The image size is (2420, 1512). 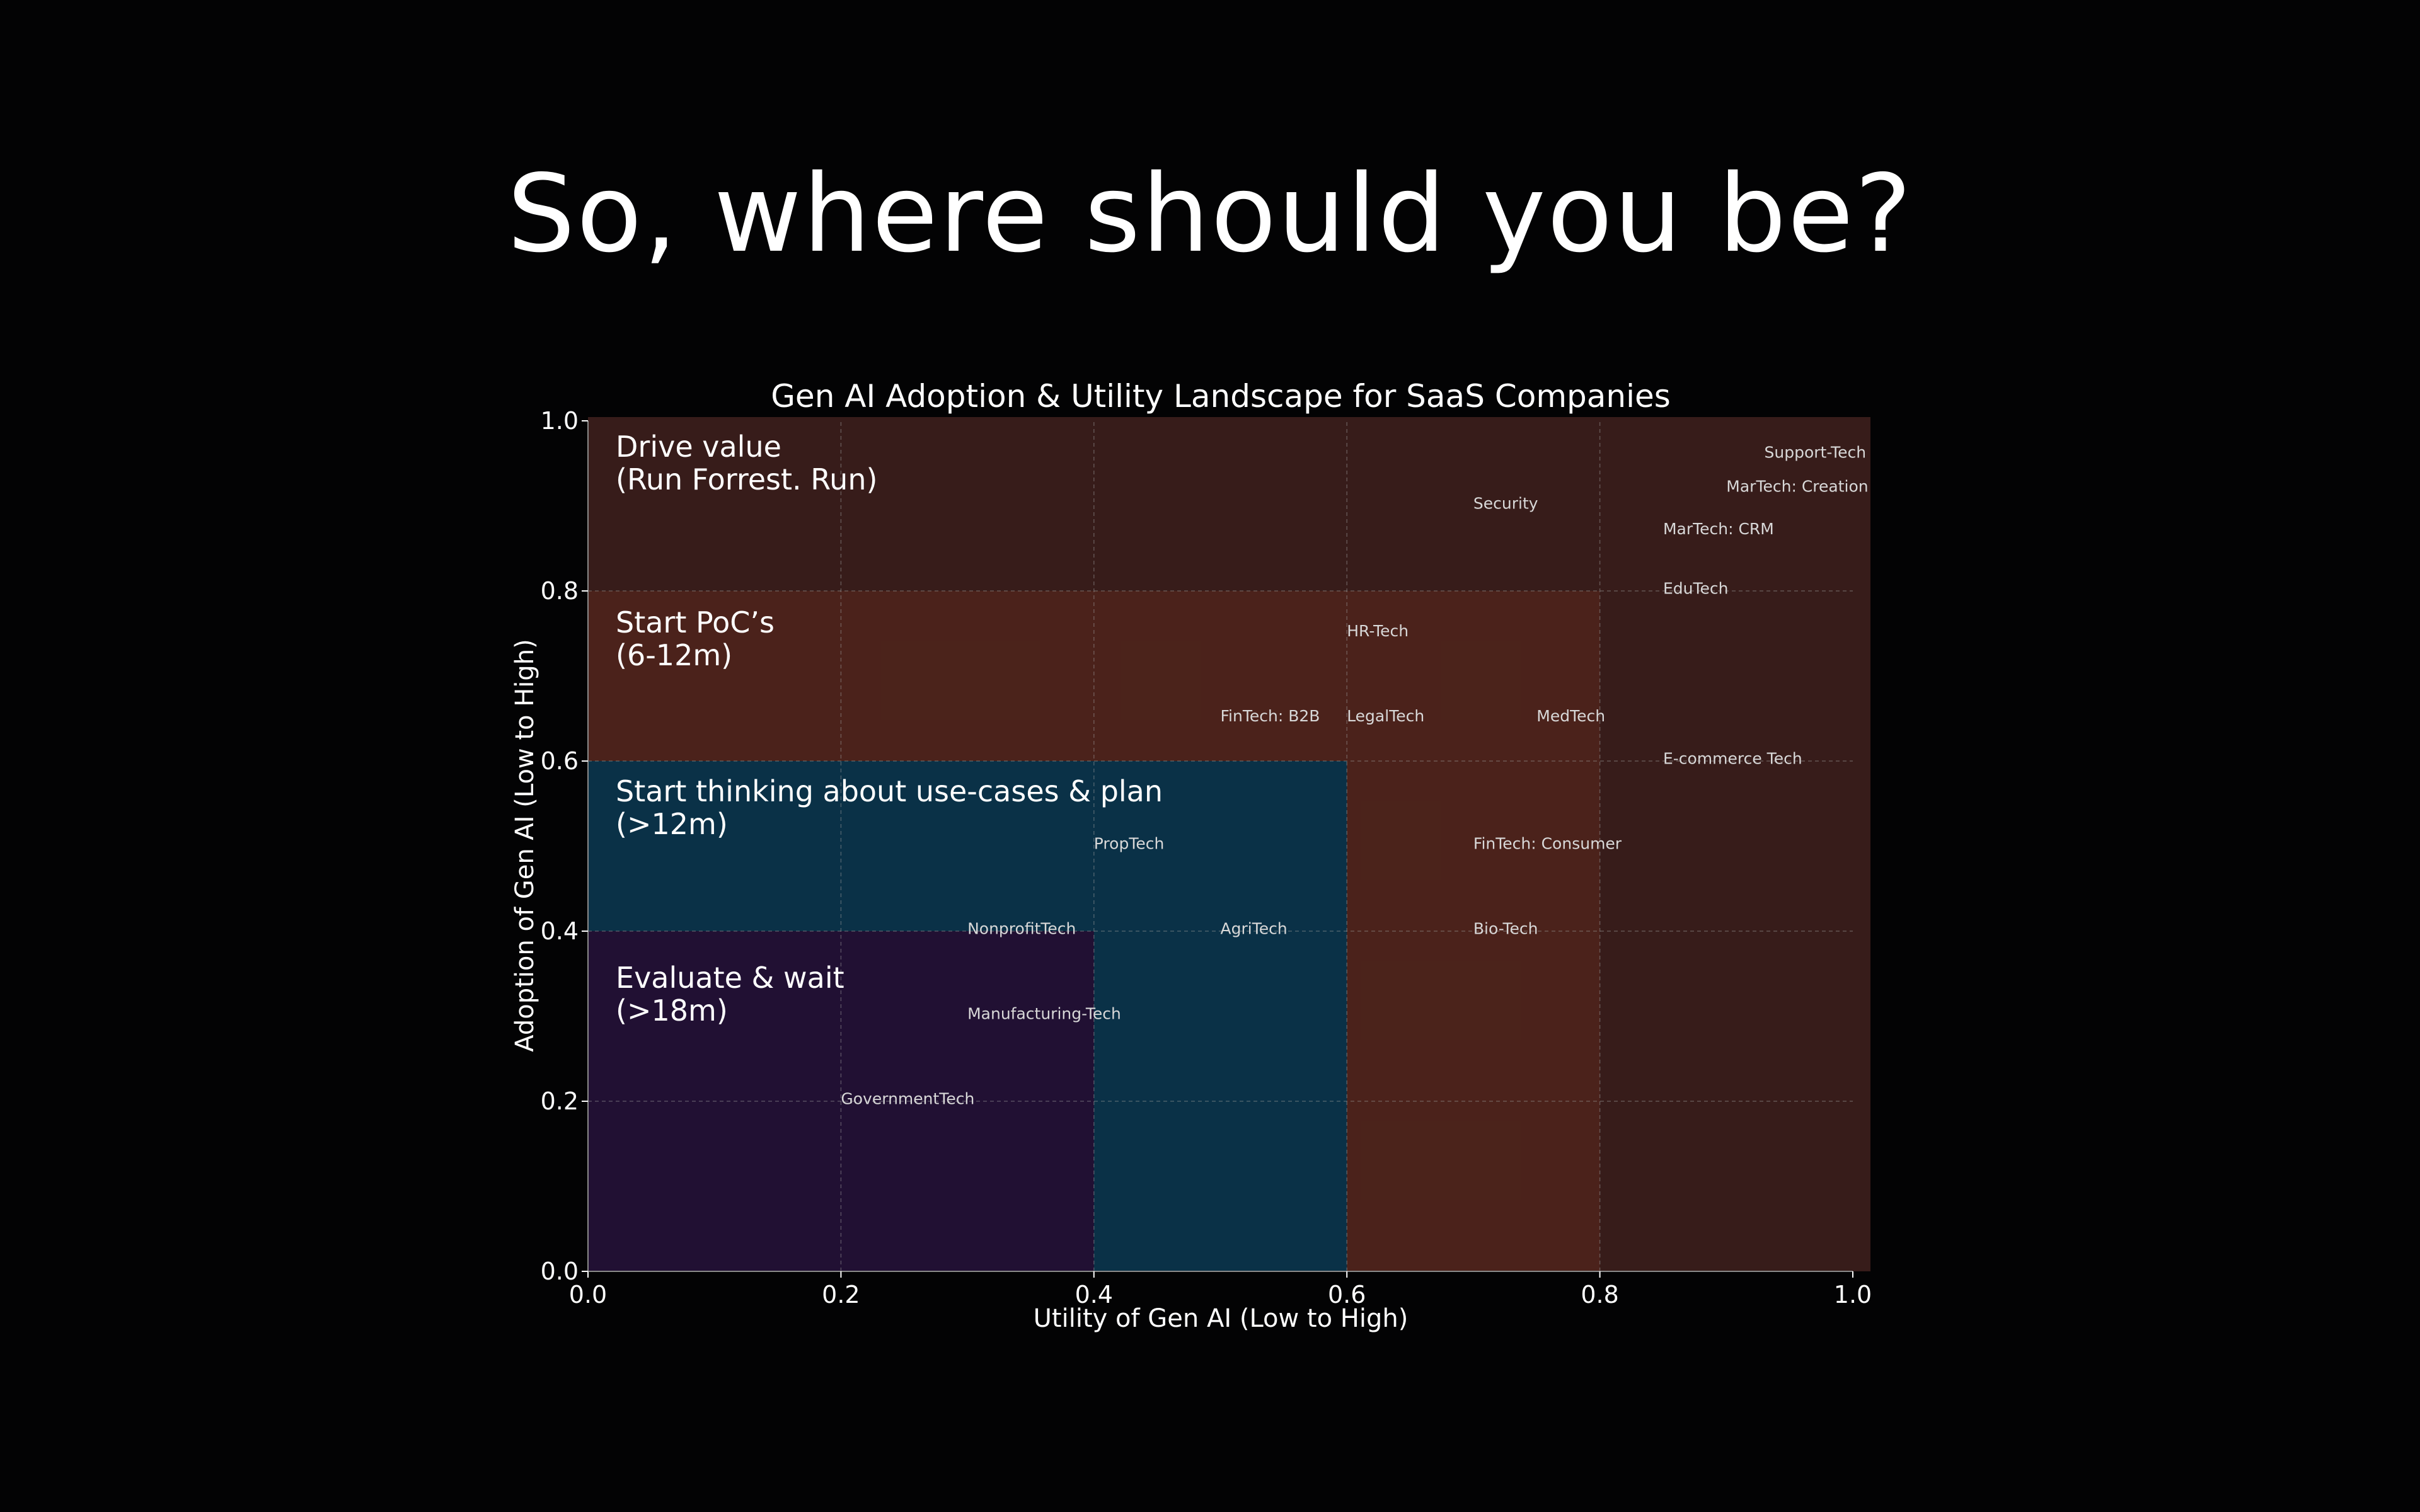 What do you see at coordinates (1210, 214) in the screenshot?
I see `slide-title: So, where should you be?` at bounding box center [1210, 214].